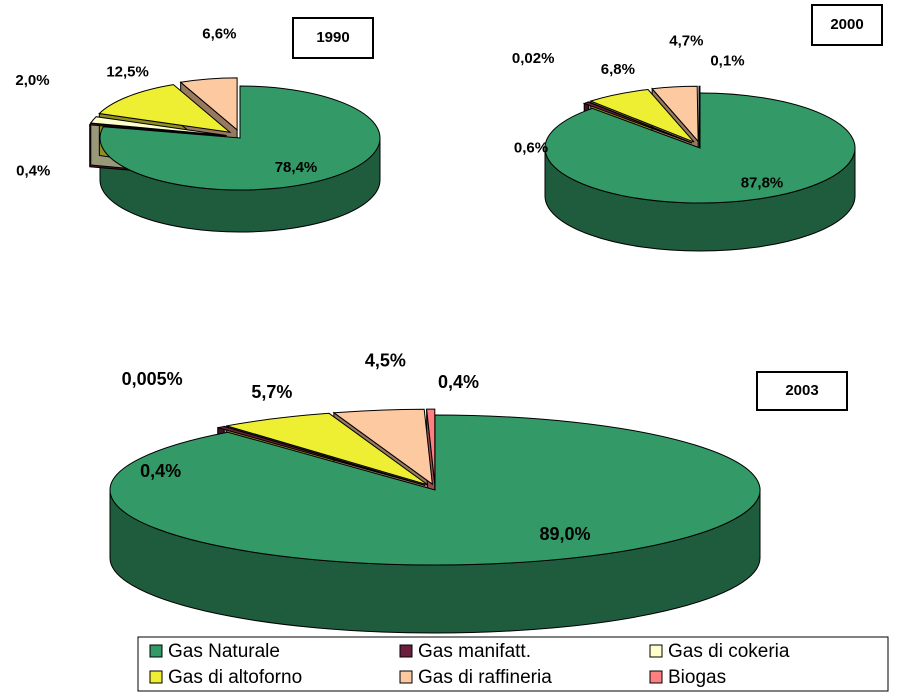 The width and height of the screenshot is (900, 695). Describe the element at coordinates (32, 80) in the screenshot. I see `value-label: 2,0%` at that location.